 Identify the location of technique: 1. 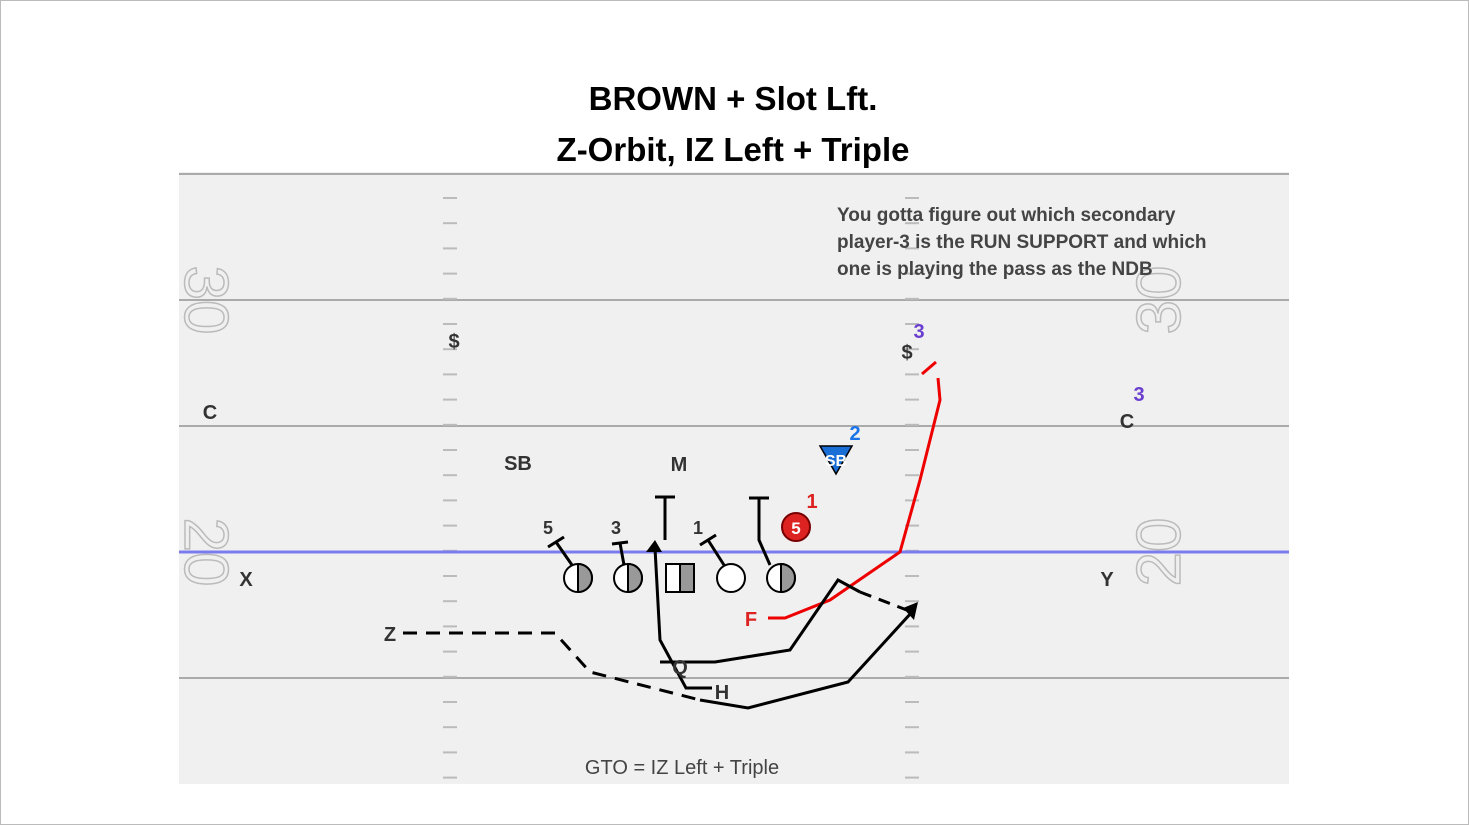
(698, 528).